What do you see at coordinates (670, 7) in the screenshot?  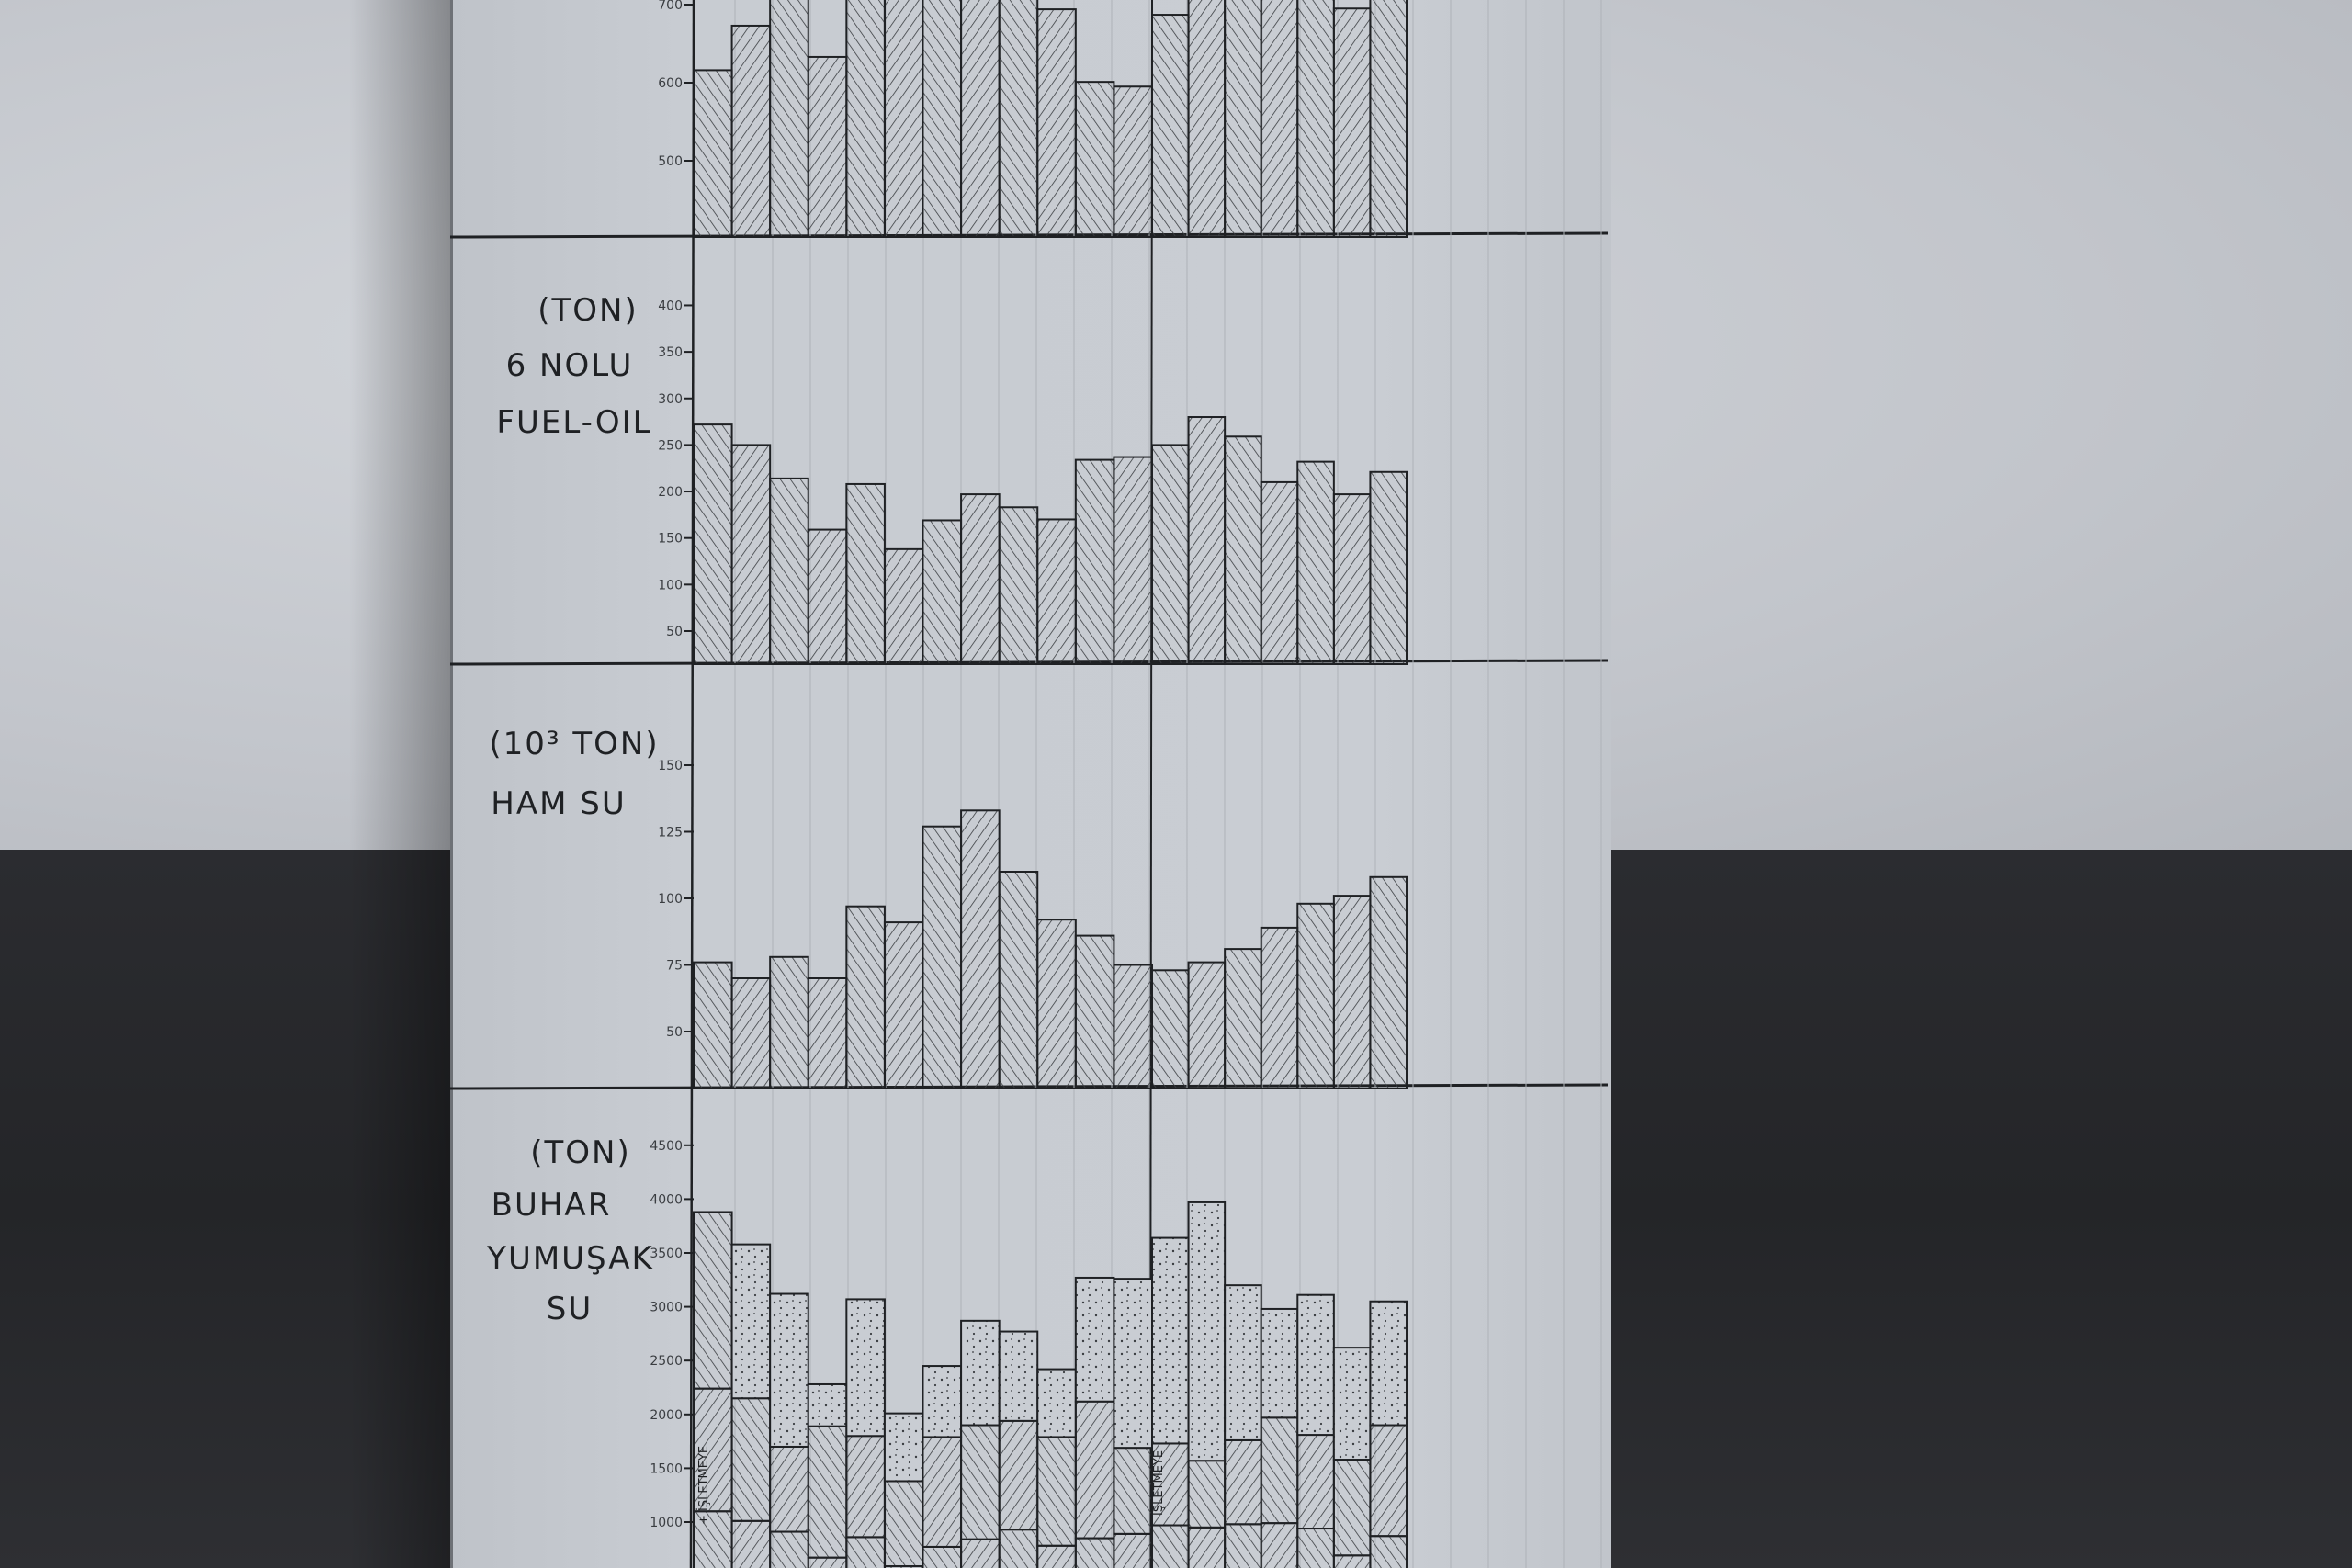 I see `y-tick-label: 700` at bounding box center [670, 7].